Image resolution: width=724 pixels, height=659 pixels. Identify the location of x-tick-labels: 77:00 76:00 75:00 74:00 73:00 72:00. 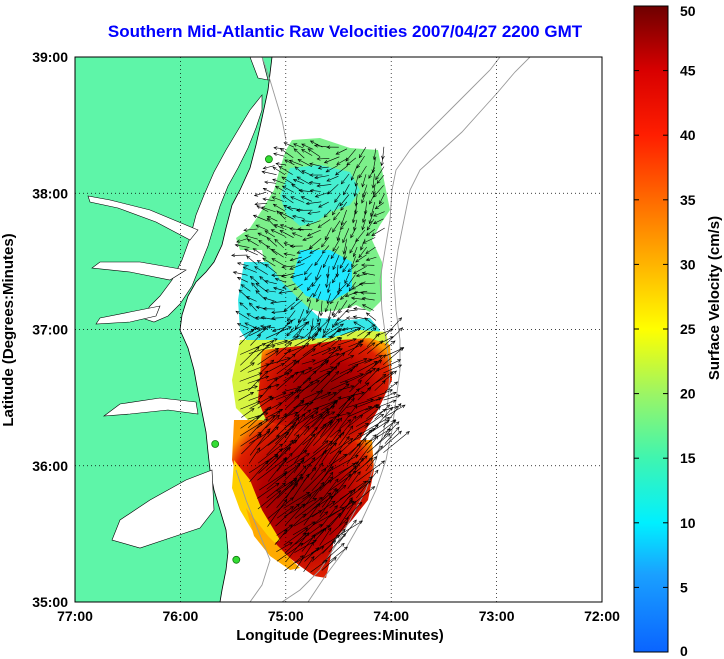
(338, 616).